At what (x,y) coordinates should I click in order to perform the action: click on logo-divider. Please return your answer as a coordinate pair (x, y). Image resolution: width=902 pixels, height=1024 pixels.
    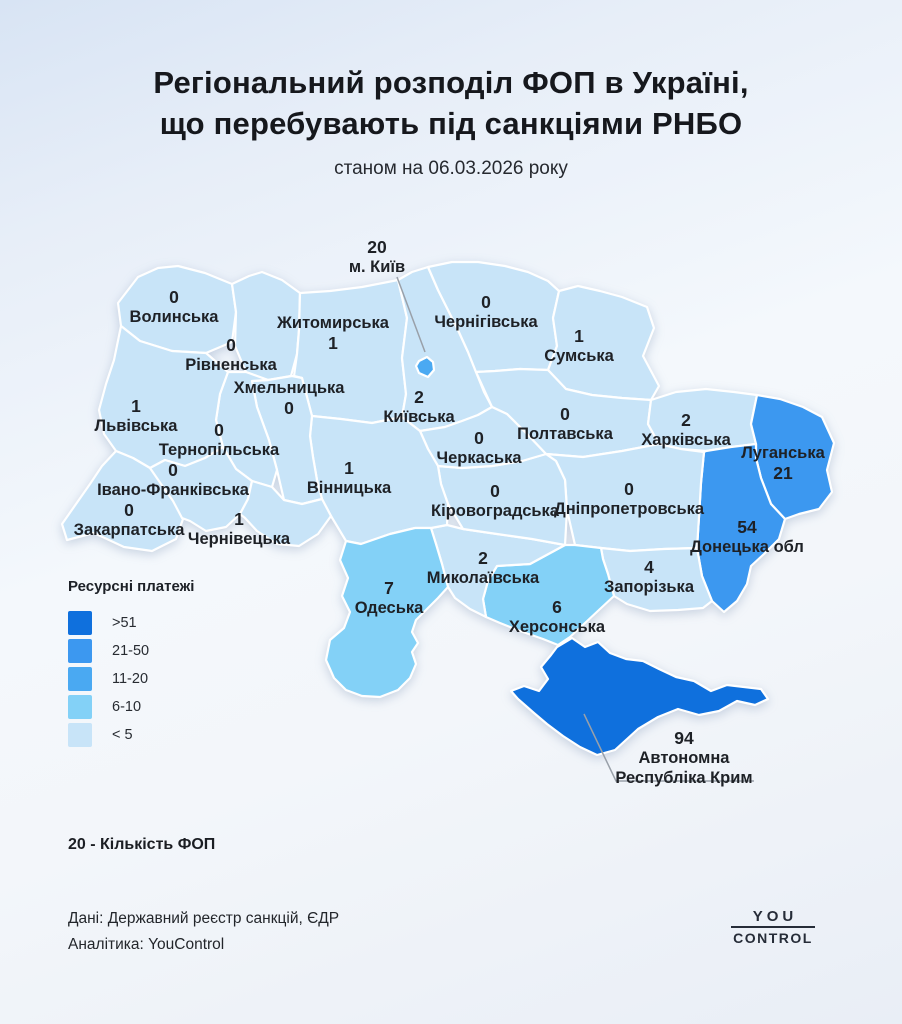
    Looking at the image, I should click on (773, 927).